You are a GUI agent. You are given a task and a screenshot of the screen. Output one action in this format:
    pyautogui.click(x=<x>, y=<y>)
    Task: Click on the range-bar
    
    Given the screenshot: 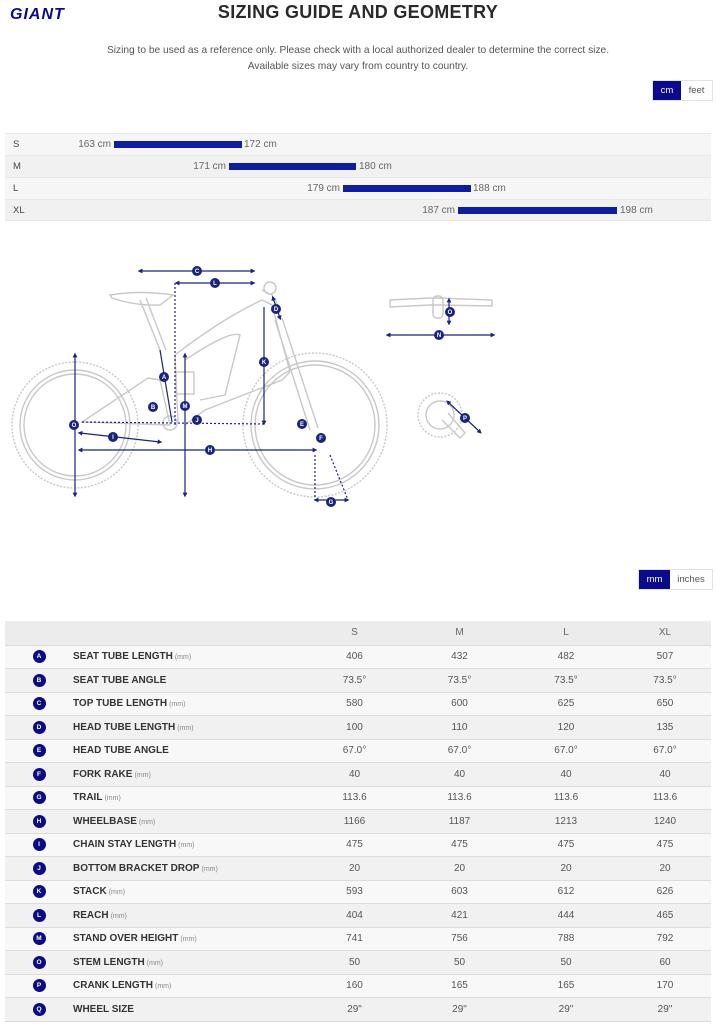 What is the action you would take?
    pyautogui.click(x=537, y=210)
    